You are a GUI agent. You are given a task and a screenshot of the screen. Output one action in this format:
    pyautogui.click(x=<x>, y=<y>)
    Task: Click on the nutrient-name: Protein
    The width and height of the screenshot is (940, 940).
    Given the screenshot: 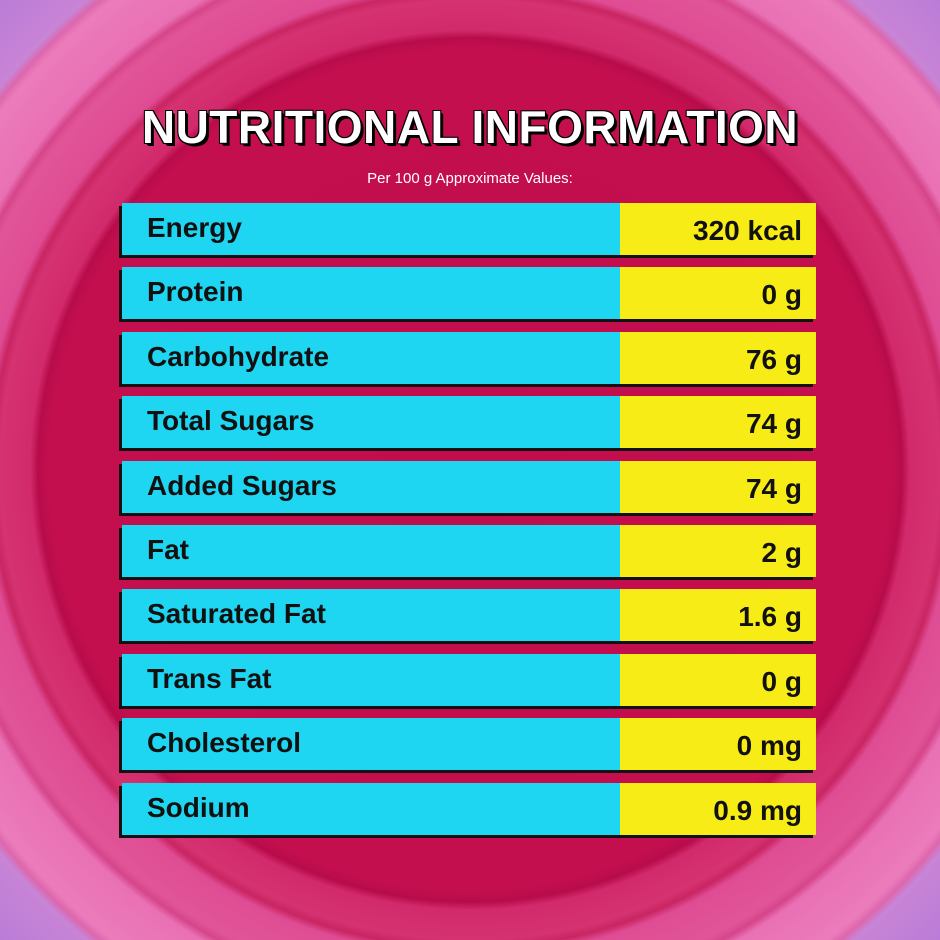 What is the action you would take?
    pyautogui.click(x=371, y=293)
    